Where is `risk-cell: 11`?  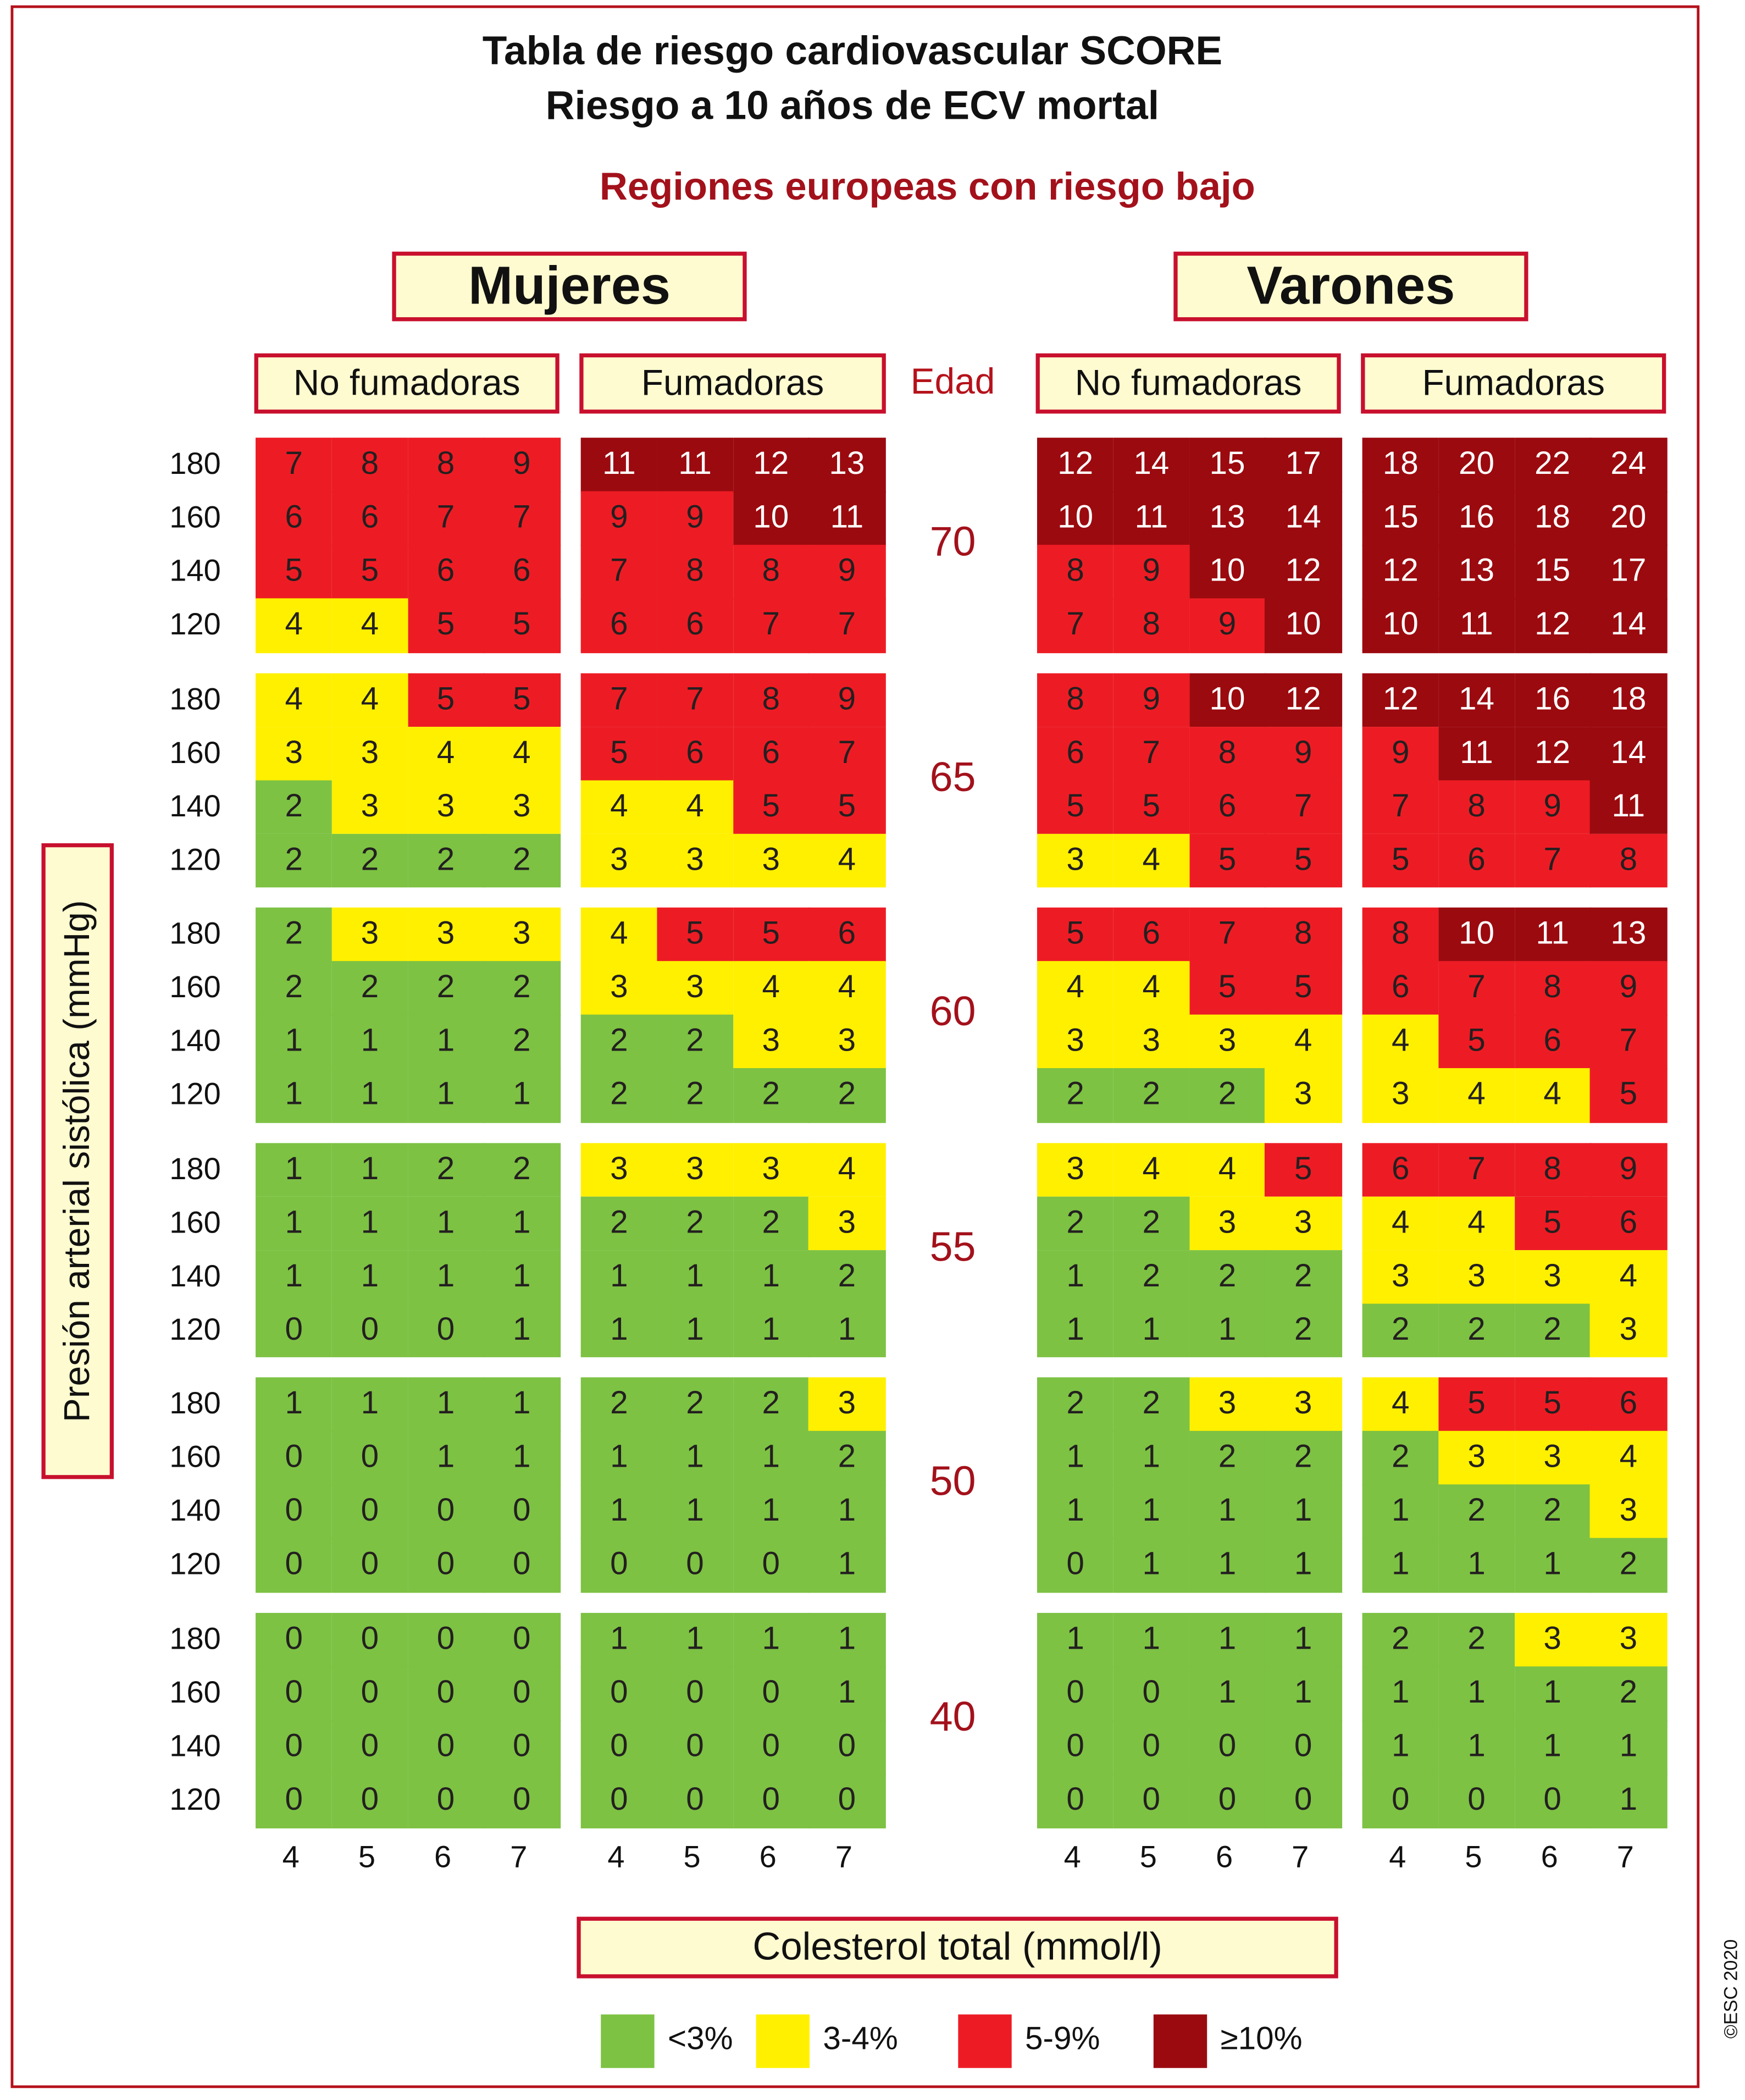
risk-cell: 11 is located at coordinates (1628, 807).